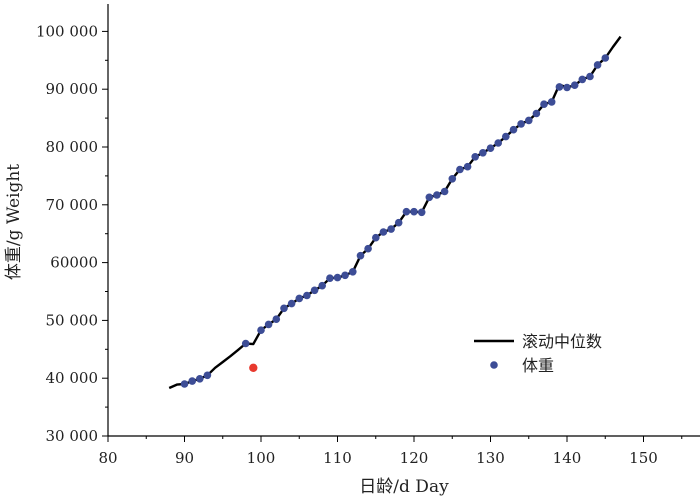 The image size is (700, 503). Describe the element at coordinates (184, 458) in the screenshot. I see `x-tick-label: 90` at that location.